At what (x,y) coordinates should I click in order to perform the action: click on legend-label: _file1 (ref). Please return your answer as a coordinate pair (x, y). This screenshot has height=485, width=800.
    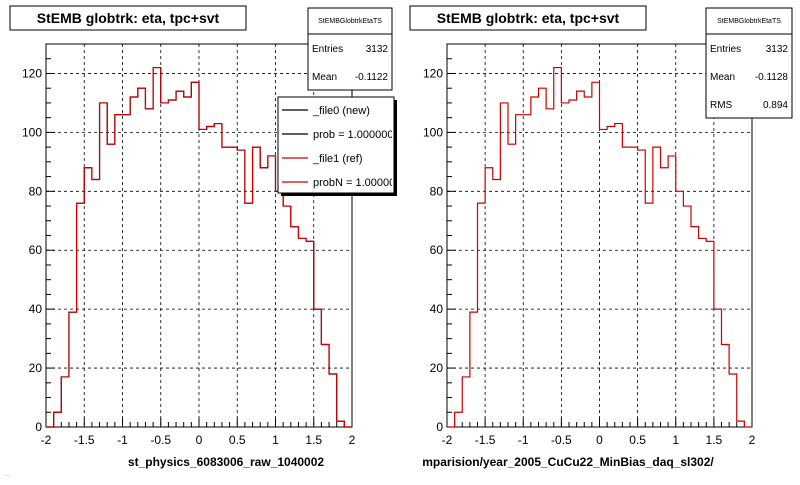
    Looking at the image, I should click on (337, 159).